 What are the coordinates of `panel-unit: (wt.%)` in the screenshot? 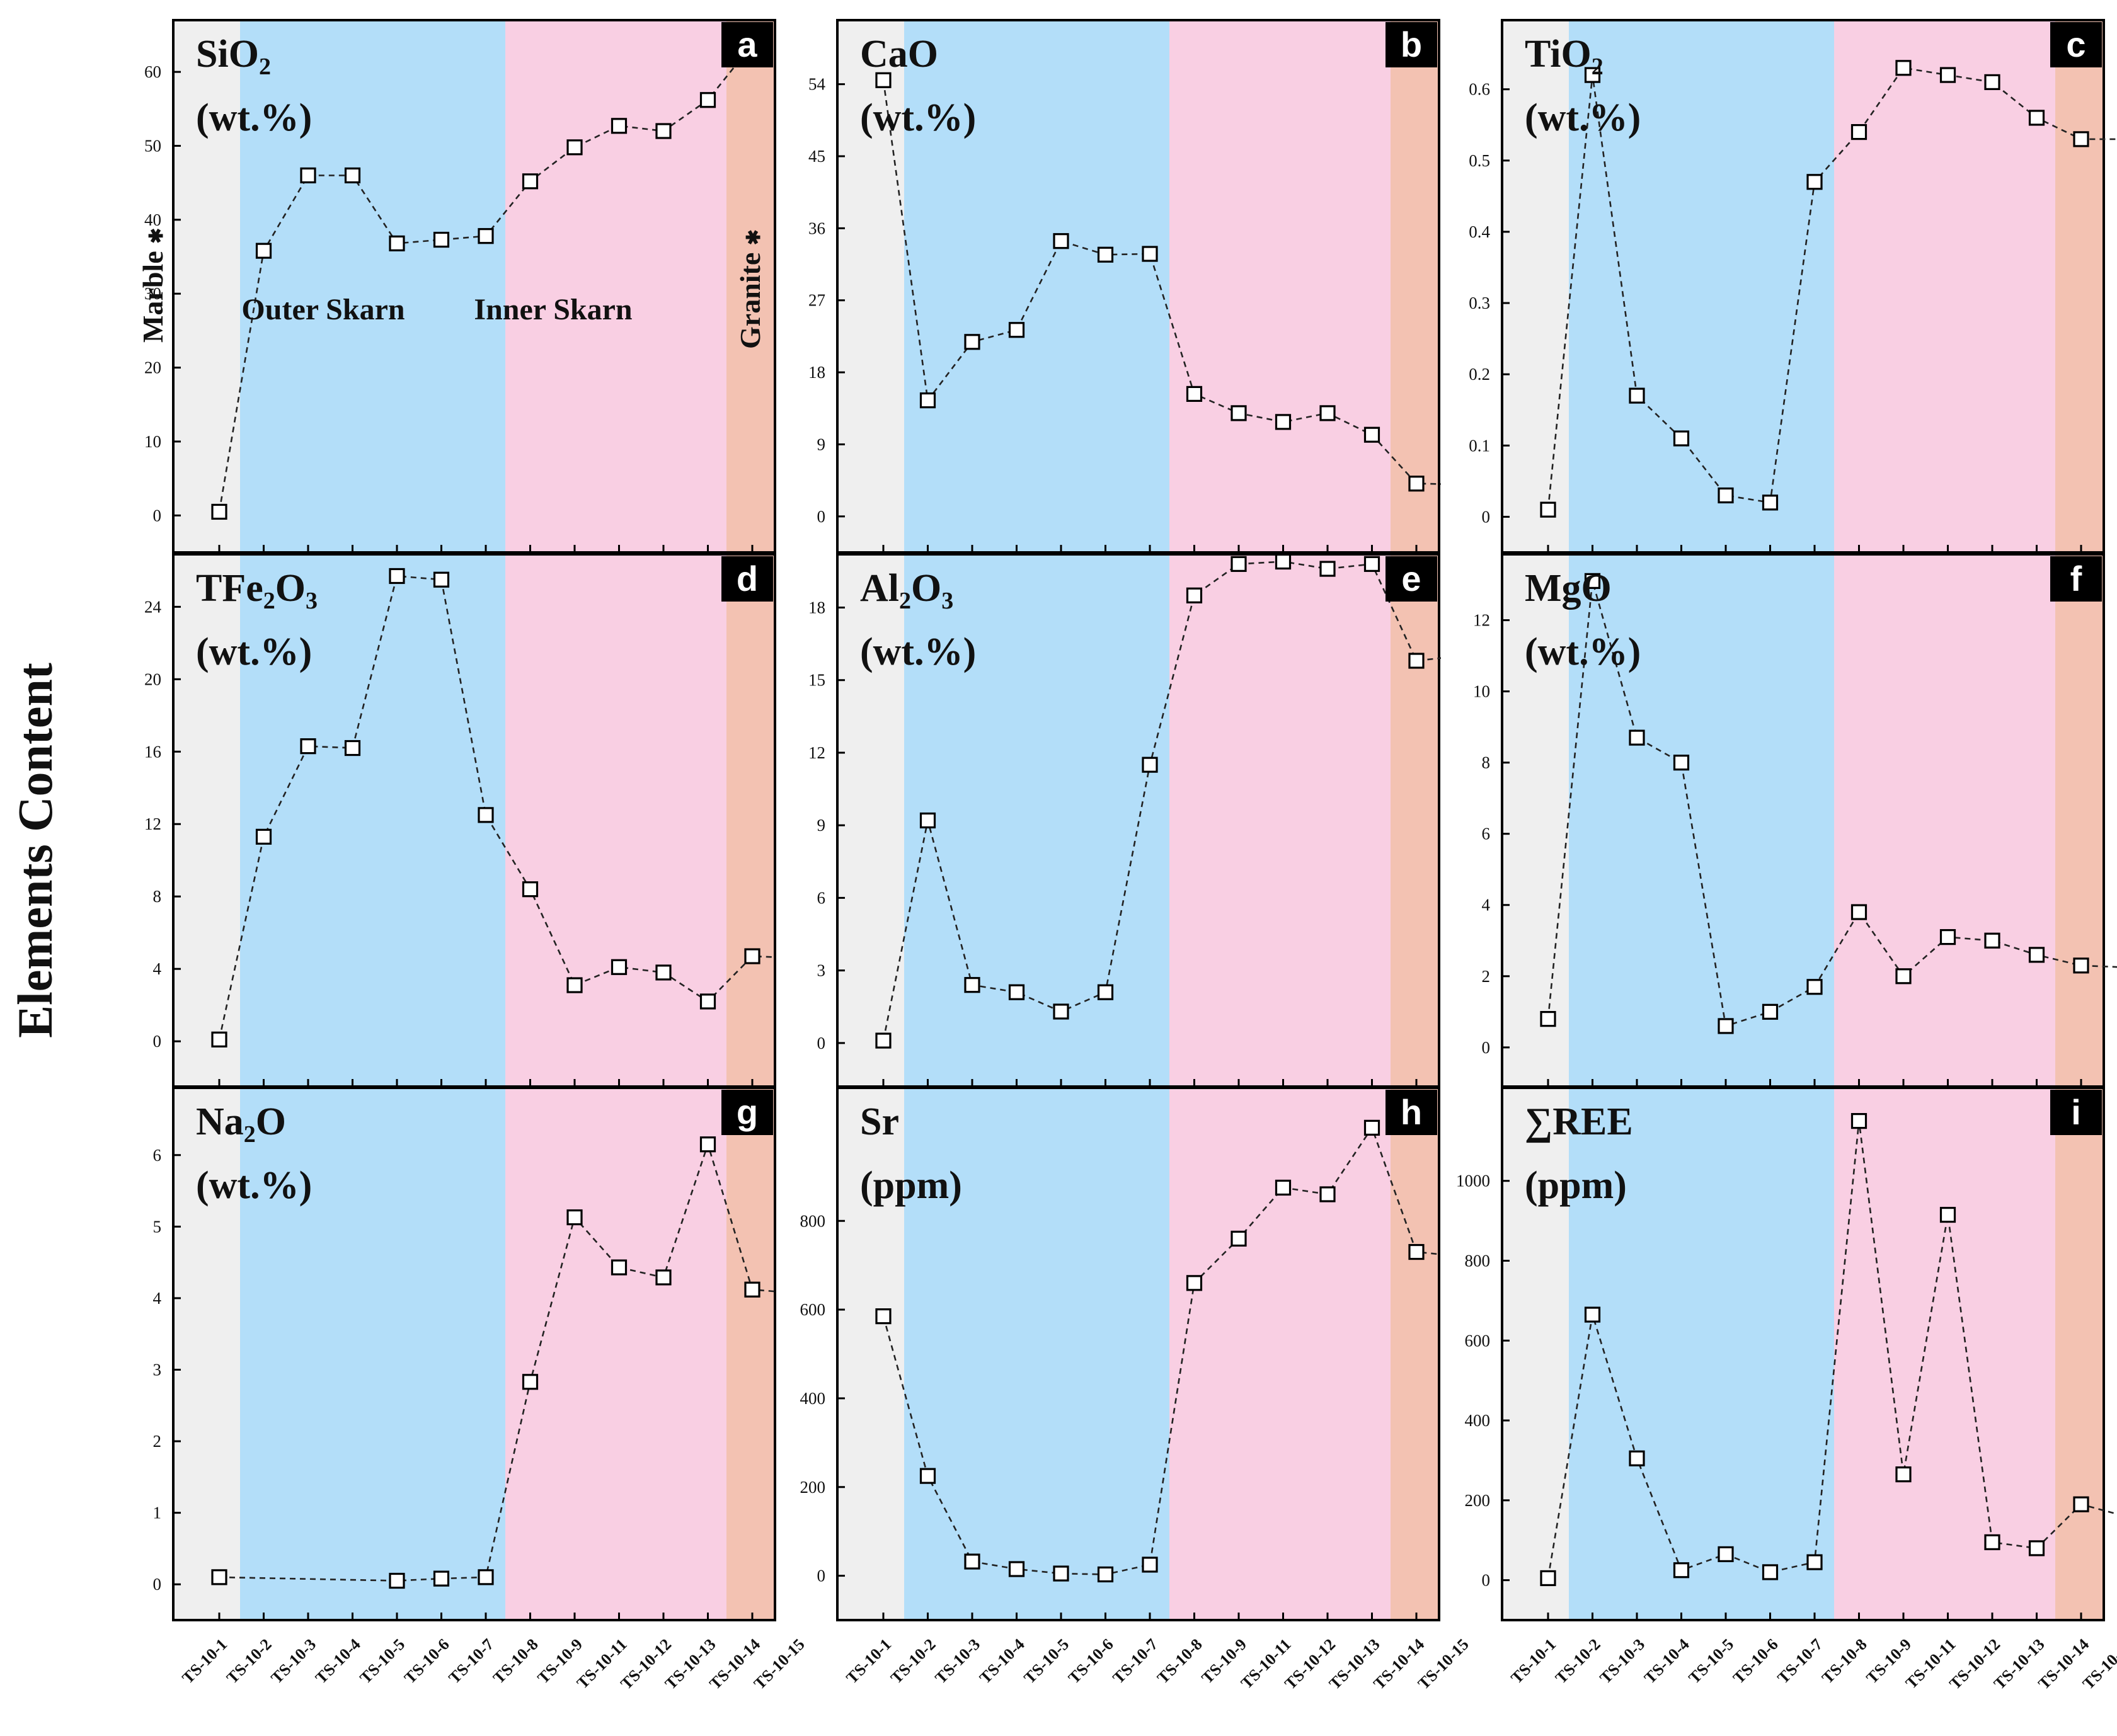 It's located at (918, 652).